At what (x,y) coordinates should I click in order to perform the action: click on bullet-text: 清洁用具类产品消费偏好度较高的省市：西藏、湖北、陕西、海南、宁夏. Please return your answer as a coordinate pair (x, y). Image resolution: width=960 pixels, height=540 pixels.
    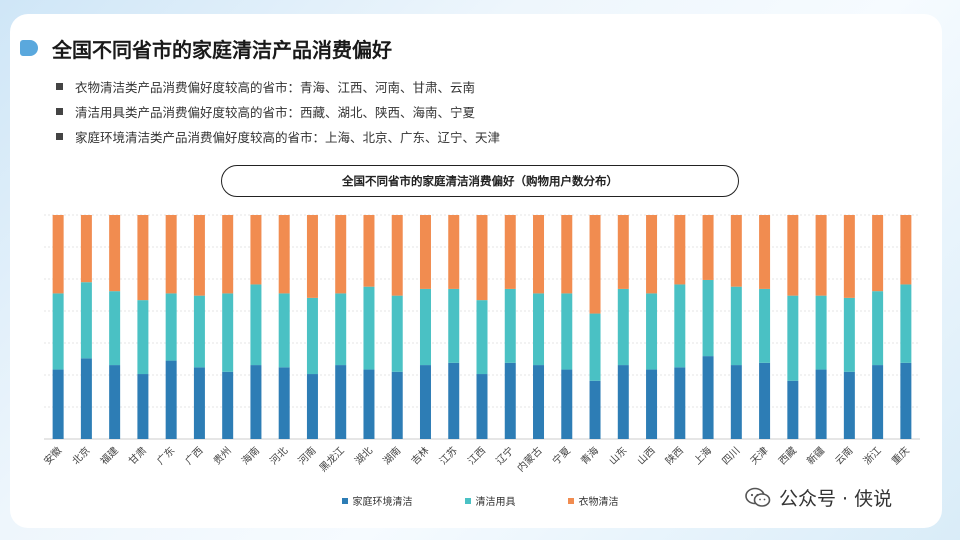
    Looking at the image, I should click on (275, 112).